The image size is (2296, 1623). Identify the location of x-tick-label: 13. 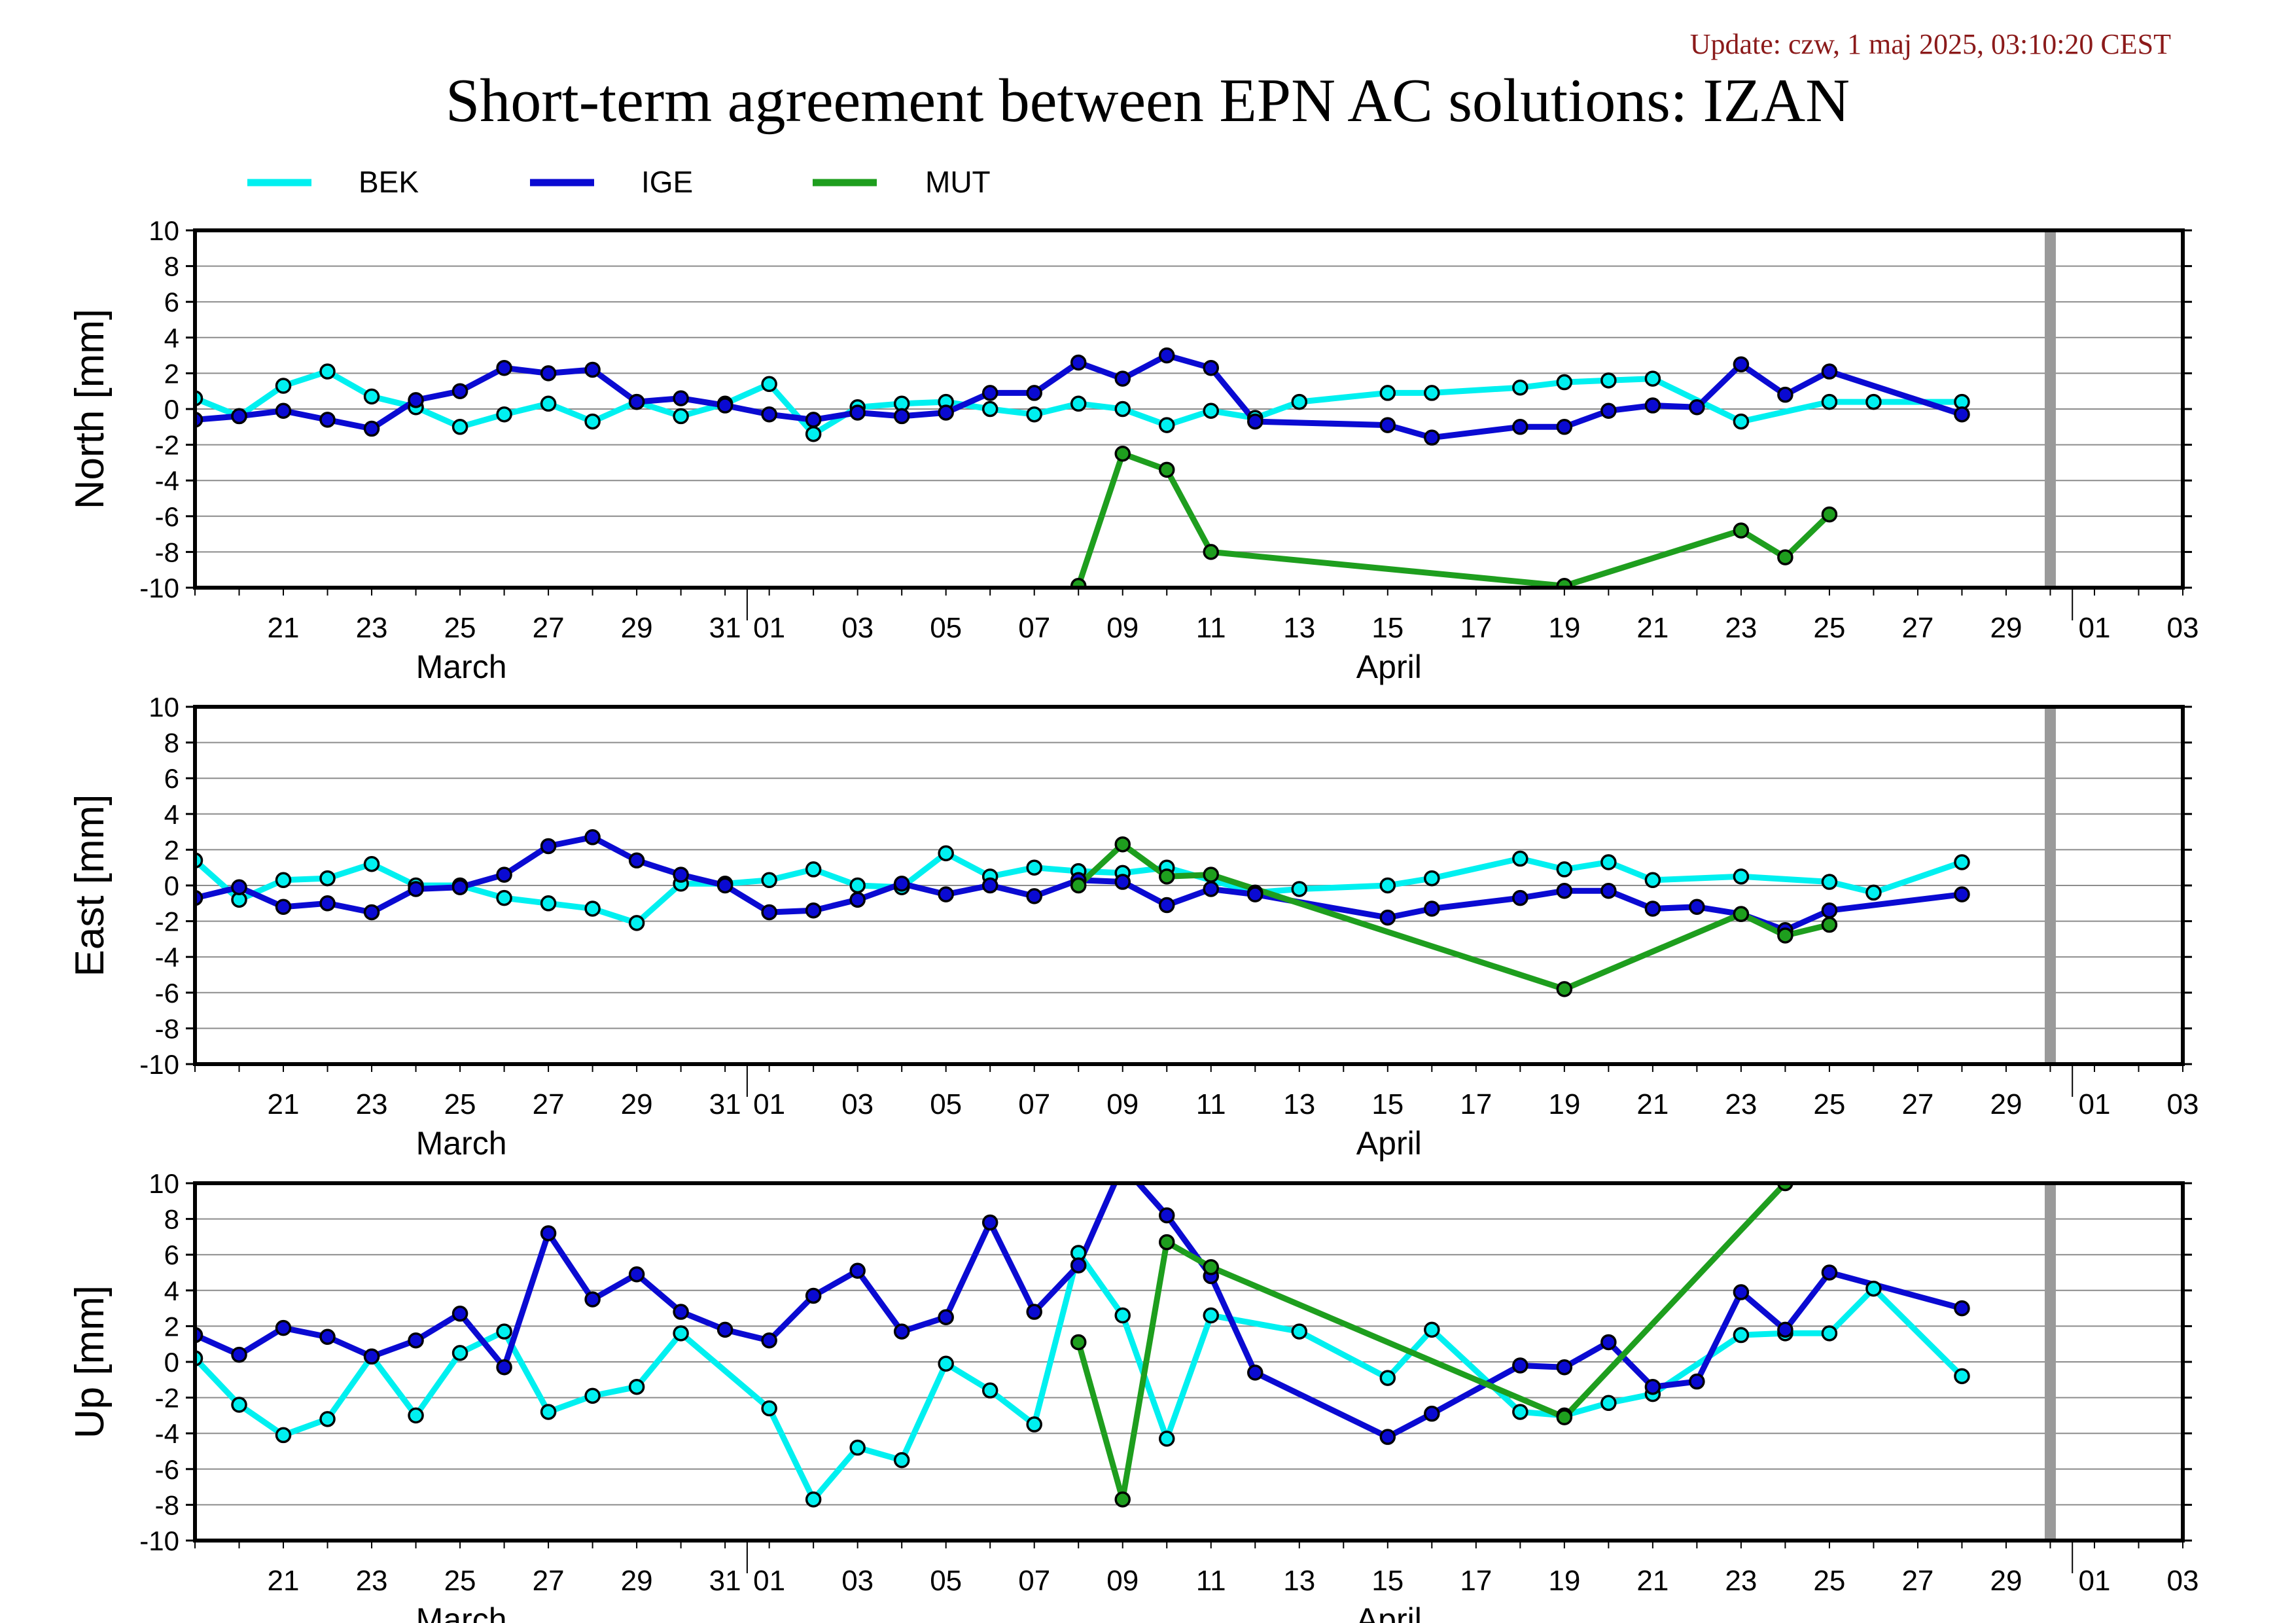
(1299, 628).